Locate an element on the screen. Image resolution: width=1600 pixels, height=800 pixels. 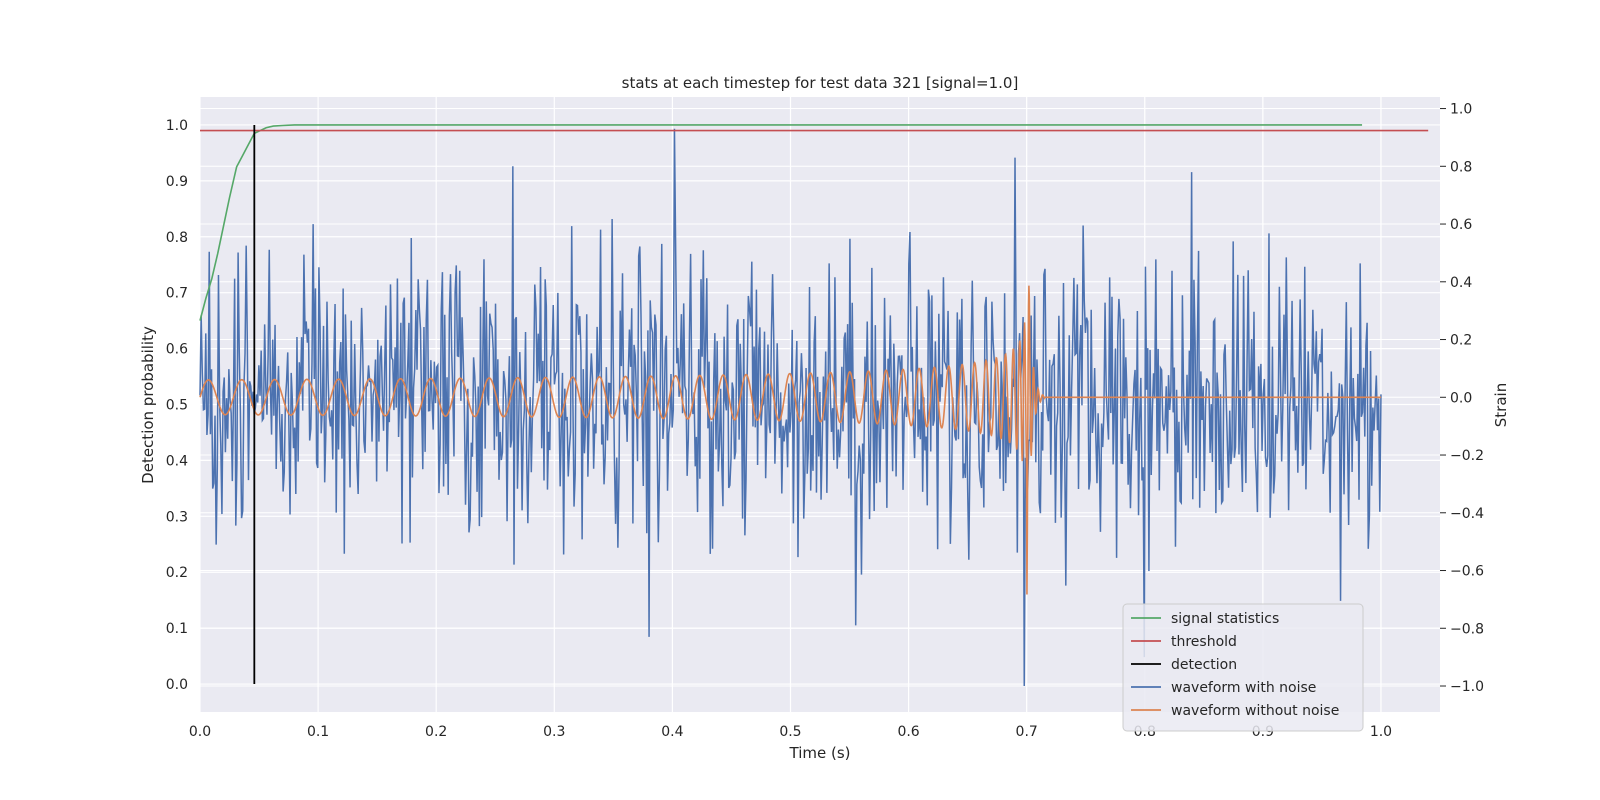
y-tick-label: 0.7 is located at coordinates (177, 294).